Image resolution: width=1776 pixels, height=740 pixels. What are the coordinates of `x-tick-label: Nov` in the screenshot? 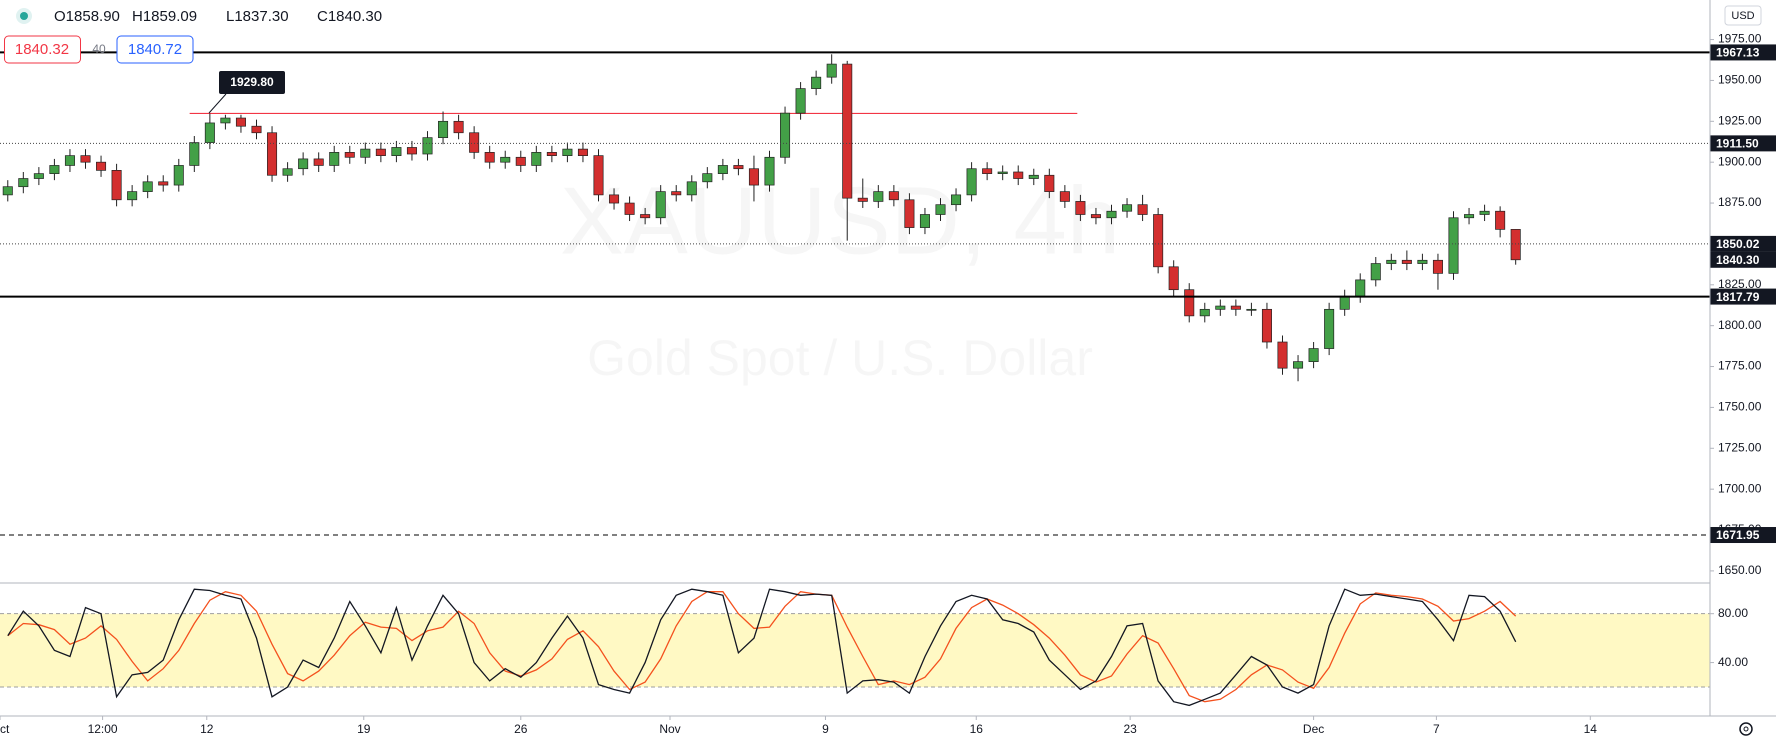 It's located at (669, 729).